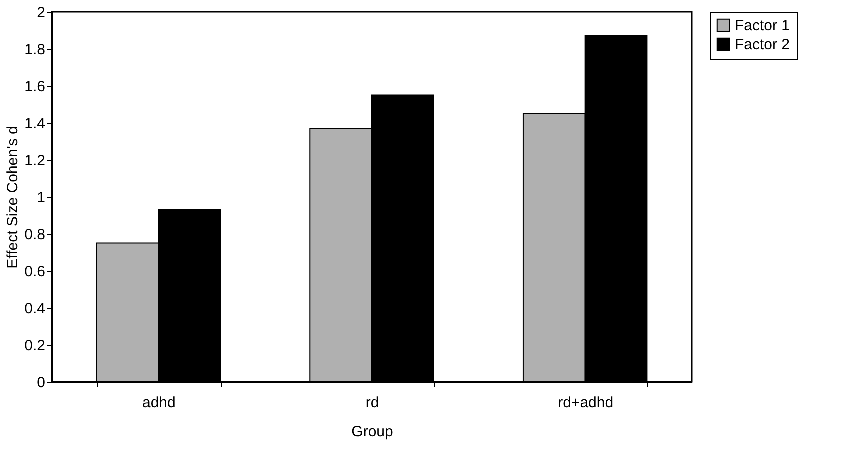  I want to click on y-tick-label: 1, so click(41, 198).